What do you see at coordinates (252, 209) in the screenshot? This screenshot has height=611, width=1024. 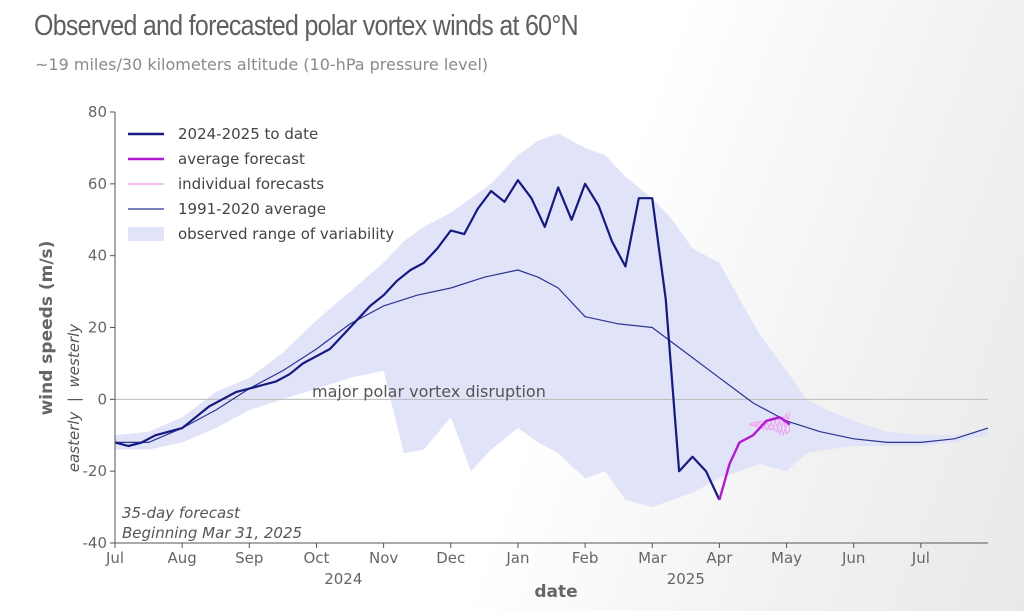 I see `legend-label-climatology: 1991-2020 average` at bounding box center [252, 209].